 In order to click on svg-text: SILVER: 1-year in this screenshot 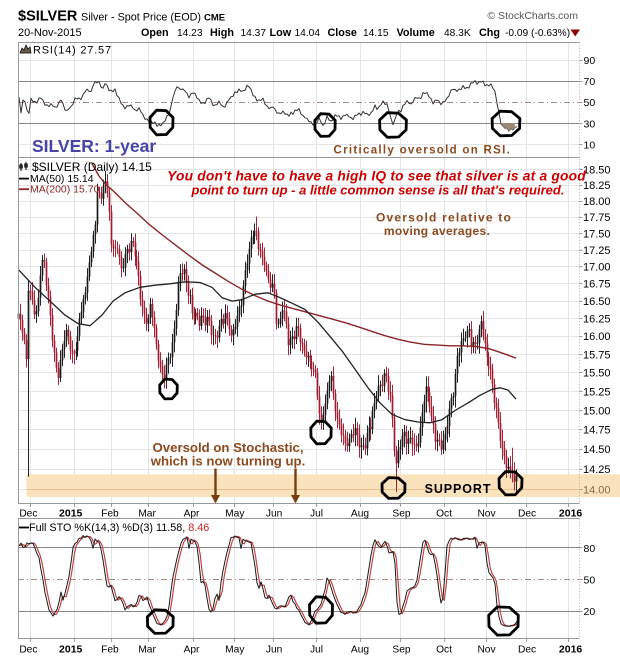, I will do `click(94, 146)`.